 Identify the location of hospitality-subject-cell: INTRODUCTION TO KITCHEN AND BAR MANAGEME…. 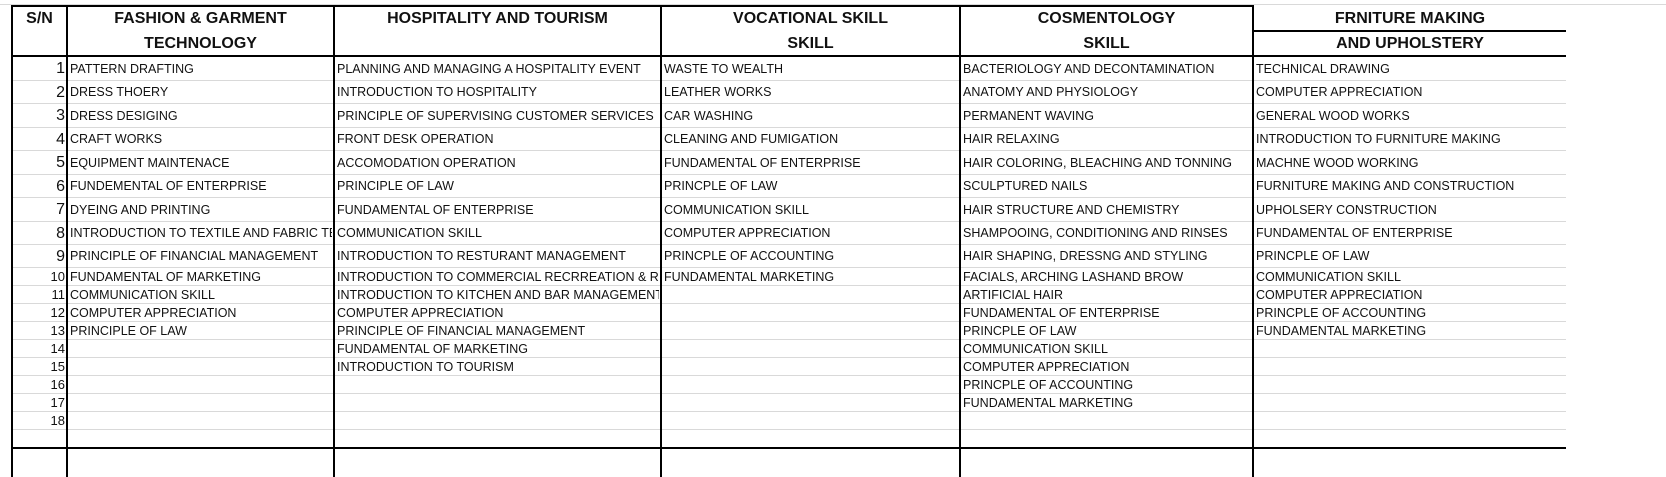
(498, 295).